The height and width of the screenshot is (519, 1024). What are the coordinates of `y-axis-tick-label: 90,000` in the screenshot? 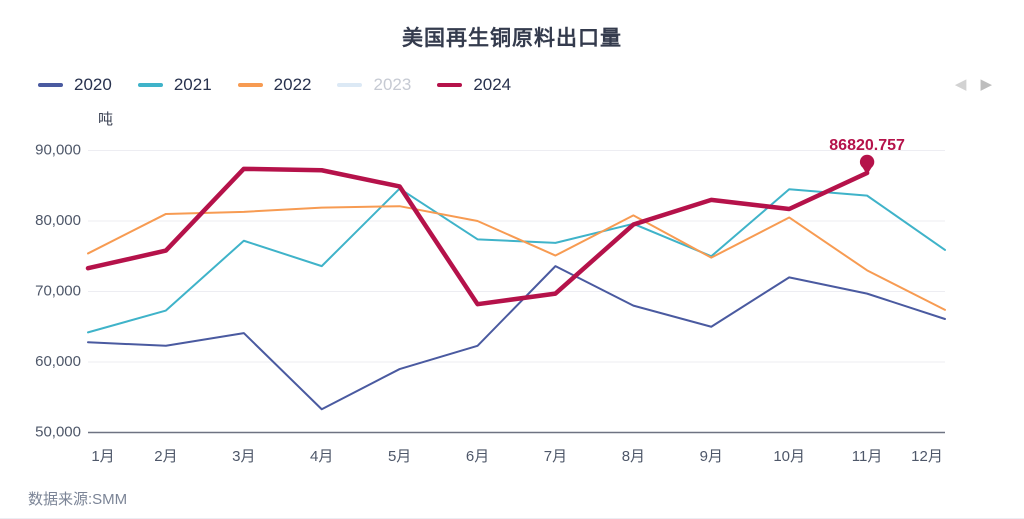 It's located at (58, 149).